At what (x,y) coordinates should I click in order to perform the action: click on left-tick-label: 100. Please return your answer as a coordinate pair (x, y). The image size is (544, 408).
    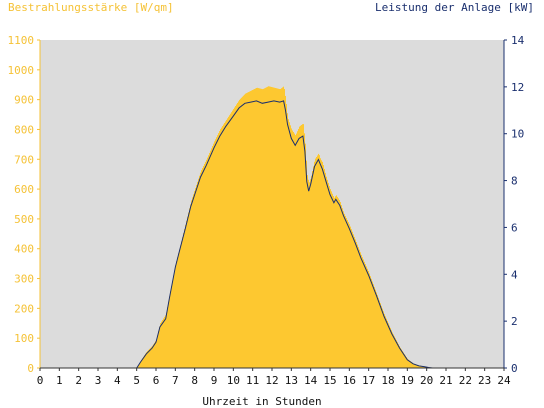
    Looking at the image, I should click on (24, 338).